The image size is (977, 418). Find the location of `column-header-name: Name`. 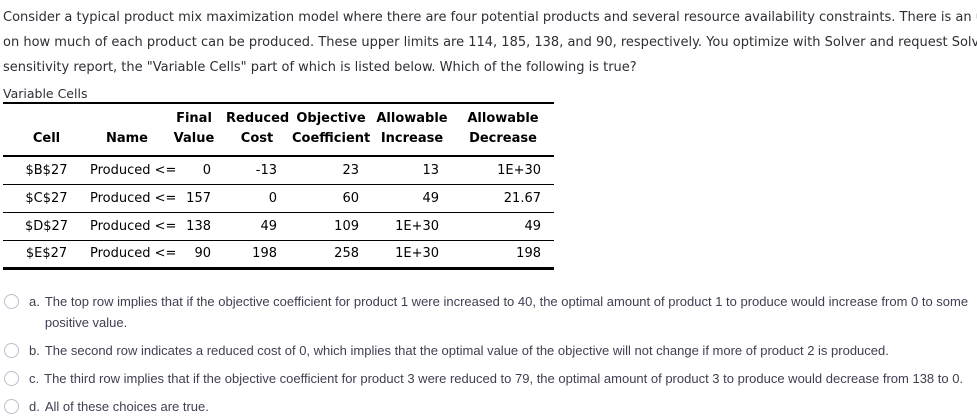

column-header-name: Name is located at coordinates (126, 138).